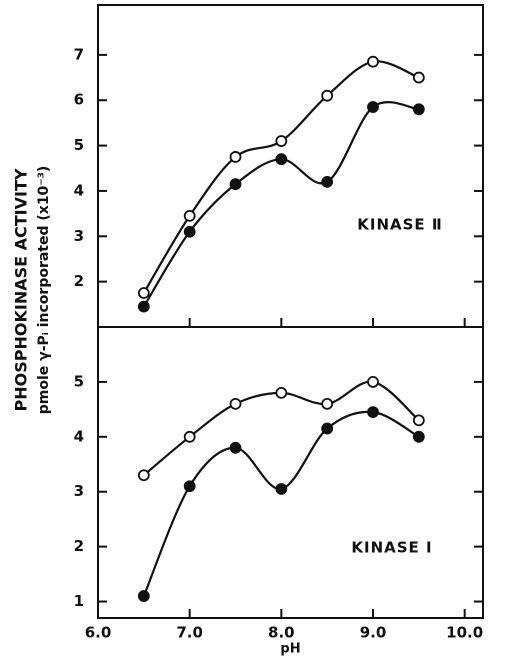 Image resolution: width=506 pixels, height=657 pixels. I want to click on x-axis-label: pH, so click(290, 649).